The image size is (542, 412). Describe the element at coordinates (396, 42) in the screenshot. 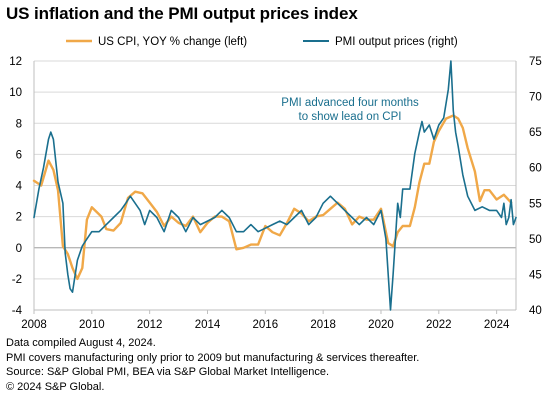

I see `legend-label-1: PMI output prices (right)` at that location.